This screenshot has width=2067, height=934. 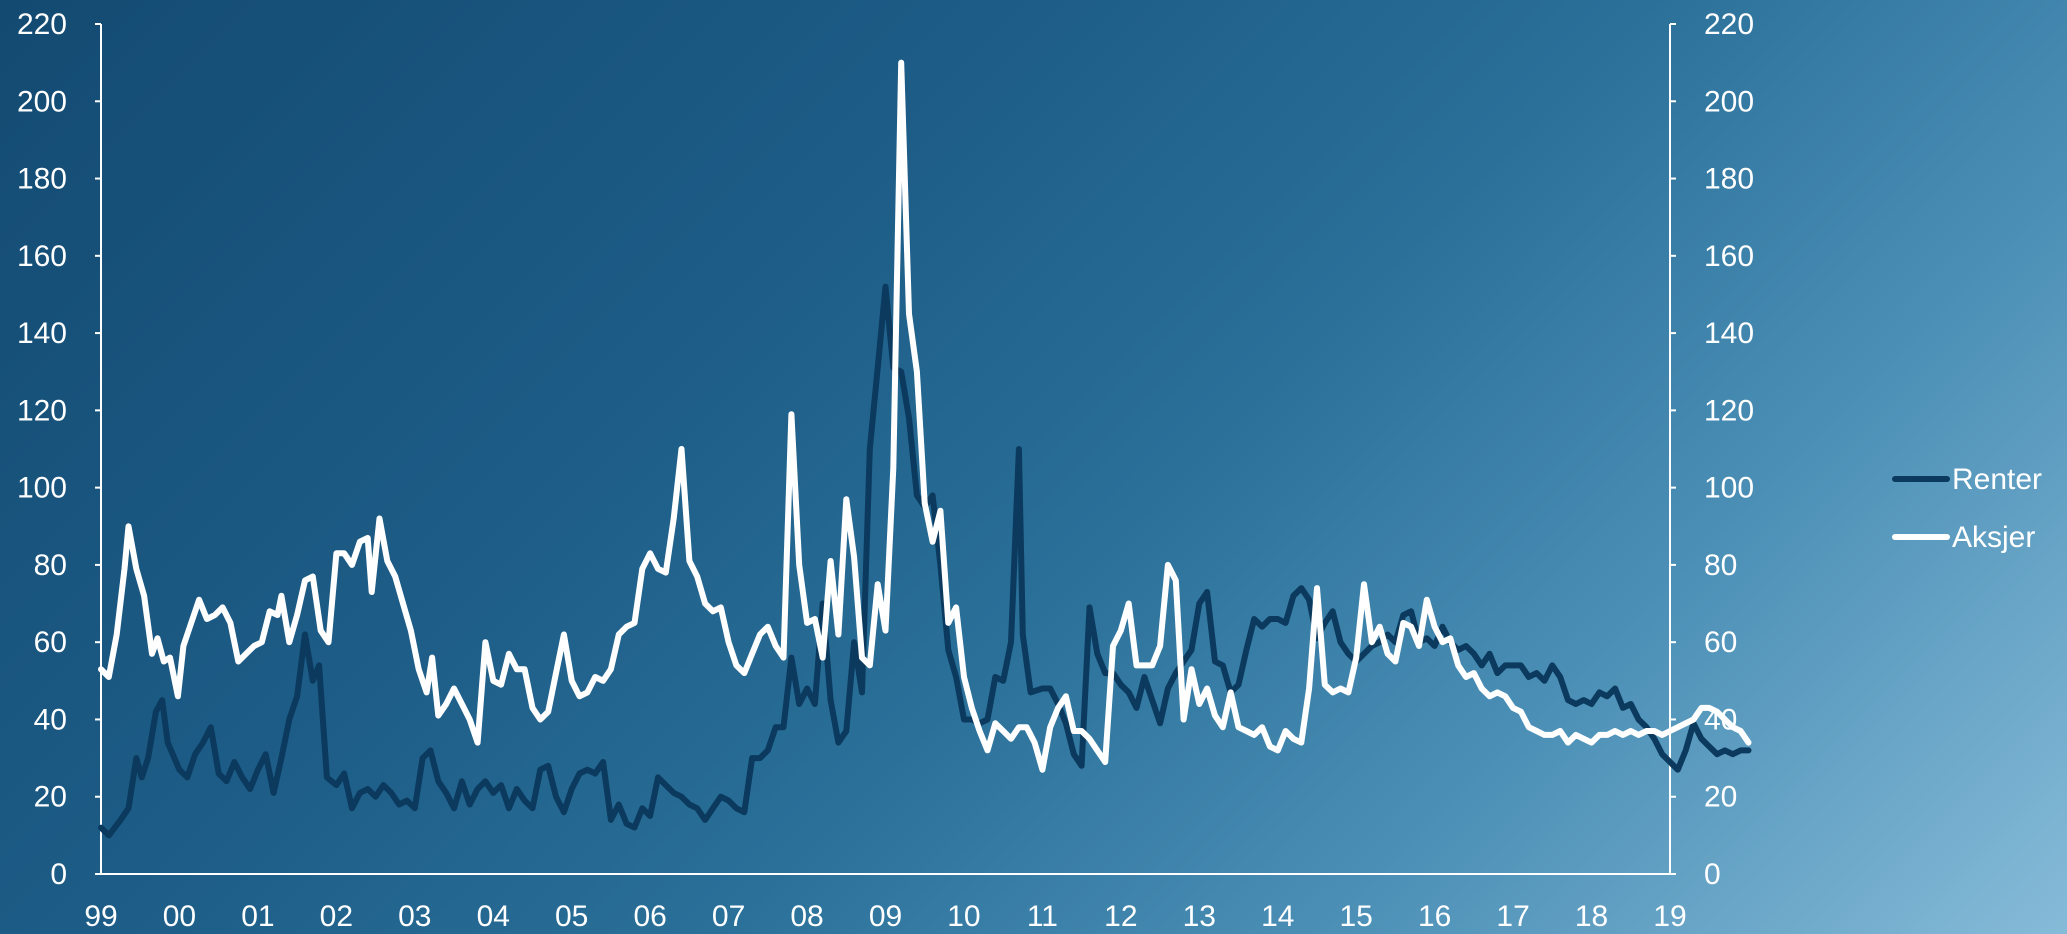 What do you see at coordinates (257, 916) in the screenshot?
I see `x-tick-label: 01` at bounding box center [257, 916].